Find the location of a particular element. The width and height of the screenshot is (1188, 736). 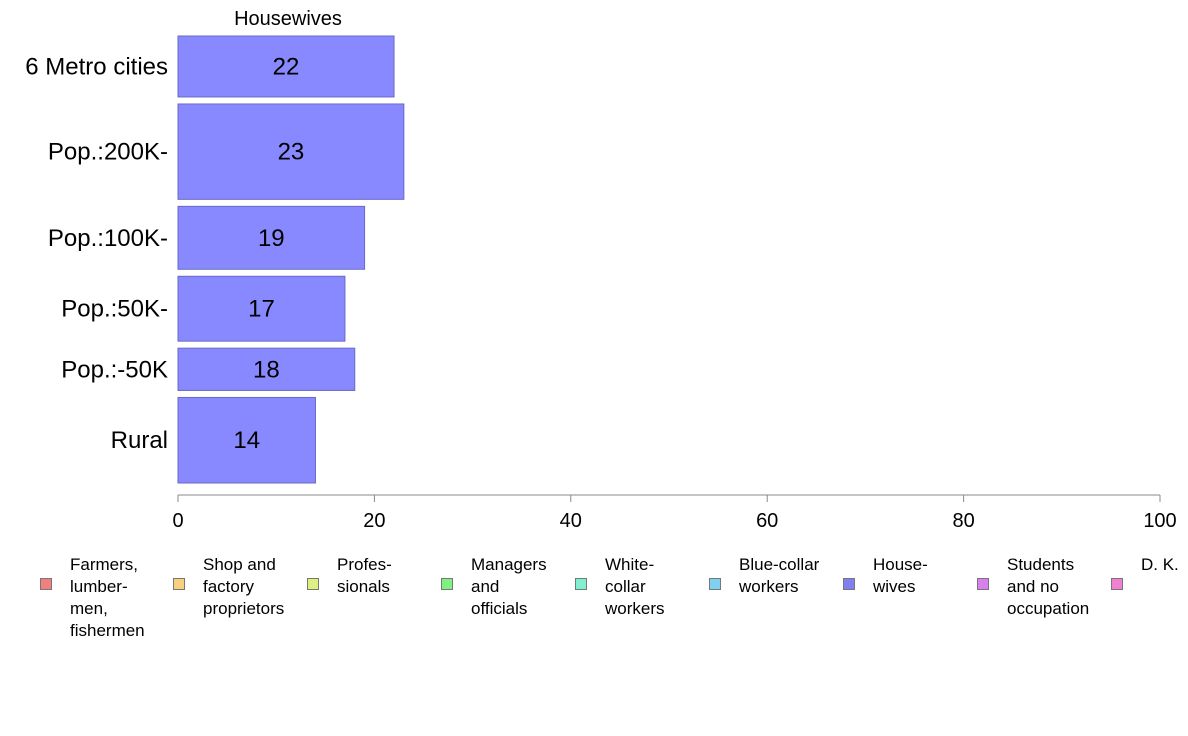

legend-item-white-collar: White- collar workers is located at coordinates (620, 587).